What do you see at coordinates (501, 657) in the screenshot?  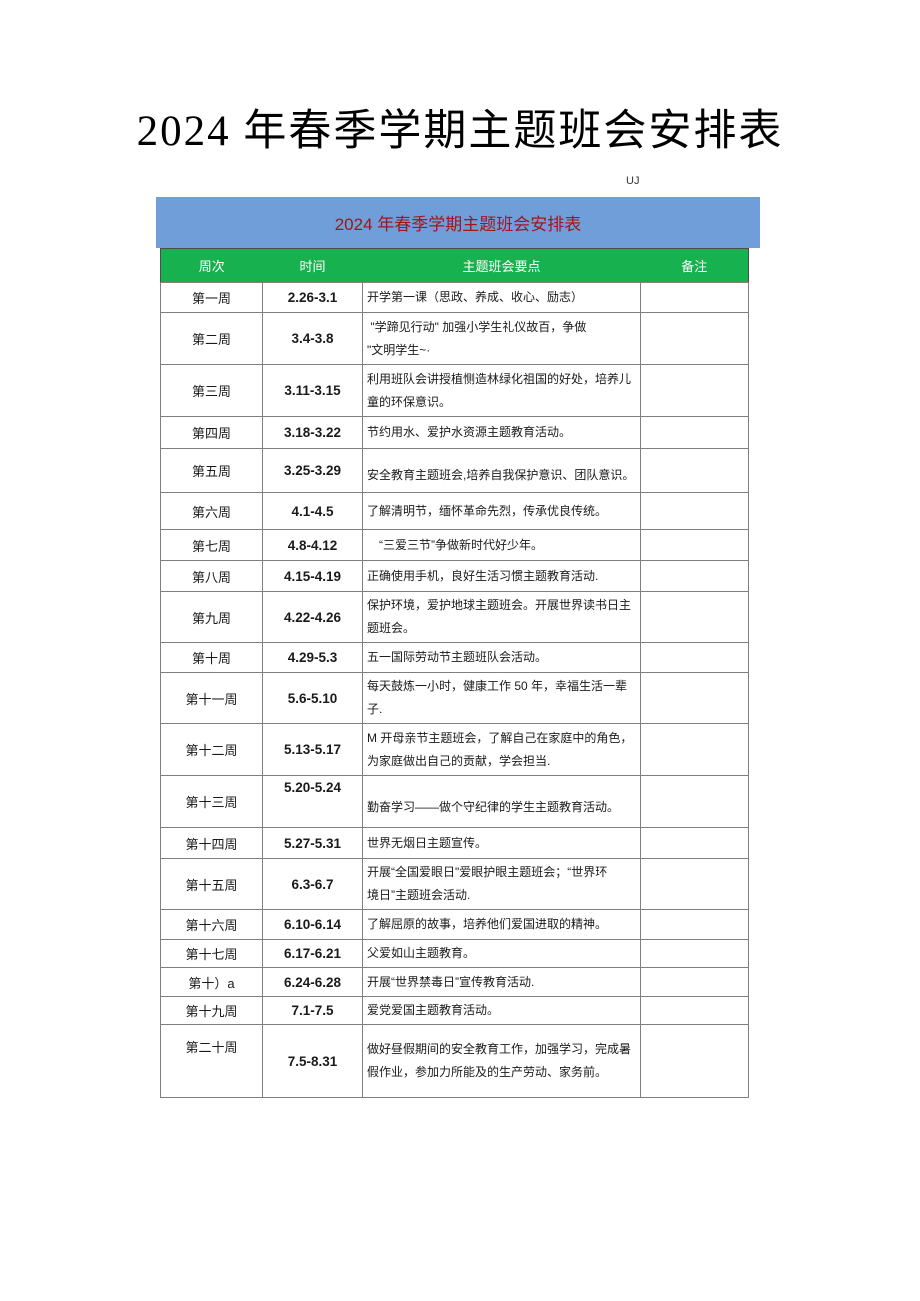 I see `topic-cell: 五一国际劳动节主题班队会活动。` at bounding box center [501, 657].